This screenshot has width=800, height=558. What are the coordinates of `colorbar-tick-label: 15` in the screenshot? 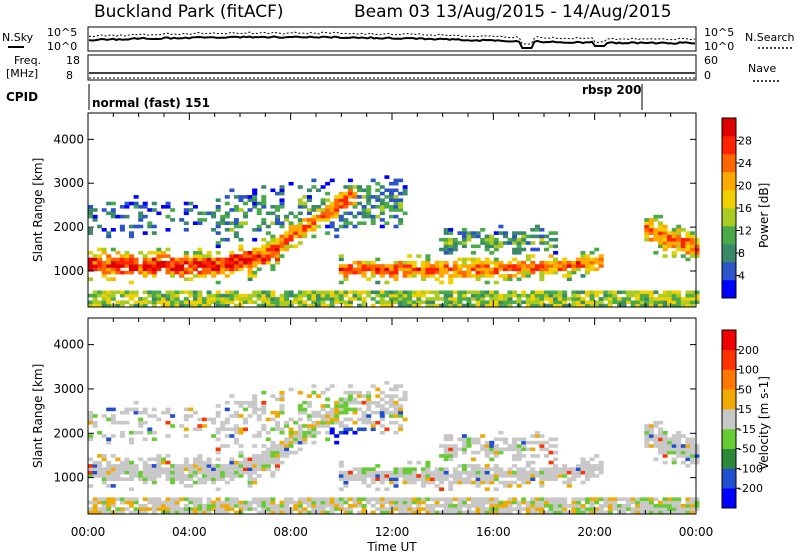 It's located at (745, 409).